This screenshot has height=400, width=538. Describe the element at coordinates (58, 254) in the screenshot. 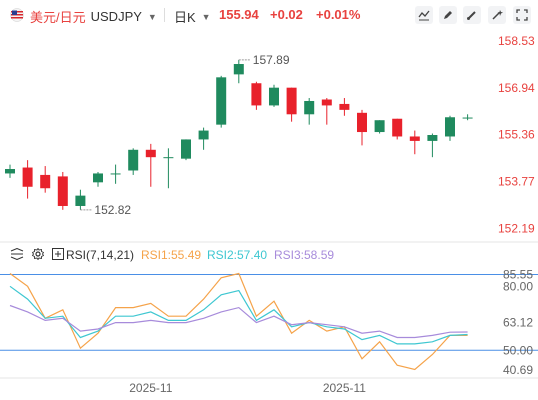

I see `add-indicator-icon` at that location.